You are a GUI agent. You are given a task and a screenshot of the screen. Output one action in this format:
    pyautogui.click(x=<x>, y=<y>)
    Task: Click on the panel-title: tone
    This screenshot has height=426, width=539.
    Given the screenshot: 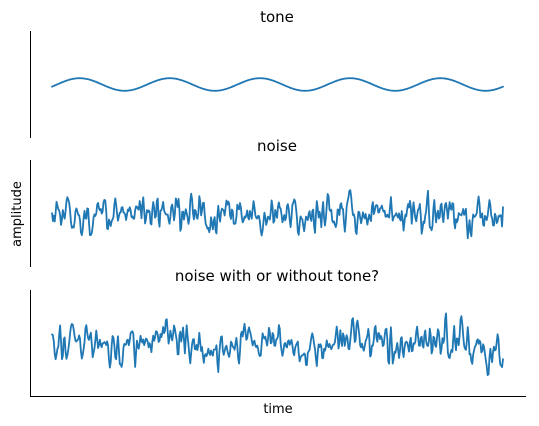 What is the action you would take?
    pyautogui.click(x=277, y=17)
    